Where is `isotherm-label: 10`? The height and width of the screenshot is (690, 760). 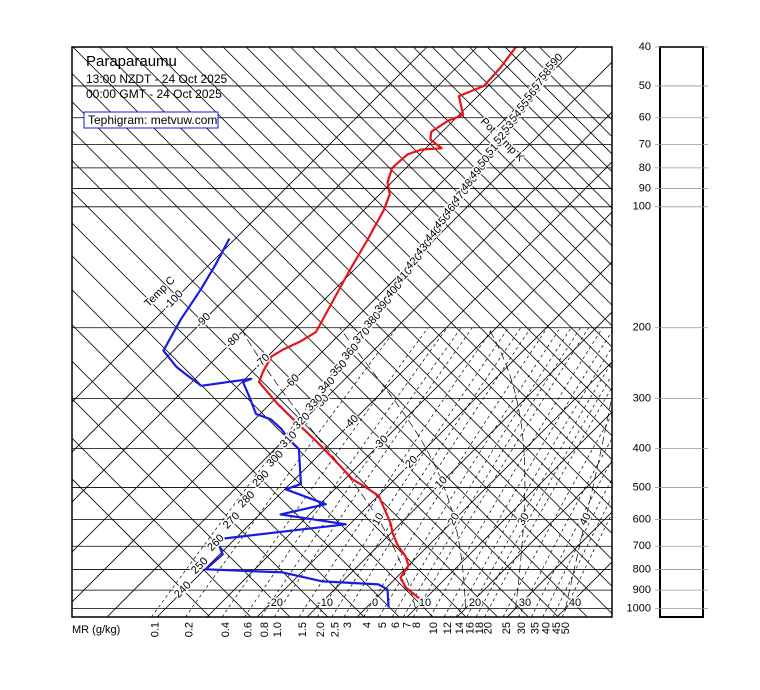 isotherm-label: 10 is located at coordinates (425, 603).